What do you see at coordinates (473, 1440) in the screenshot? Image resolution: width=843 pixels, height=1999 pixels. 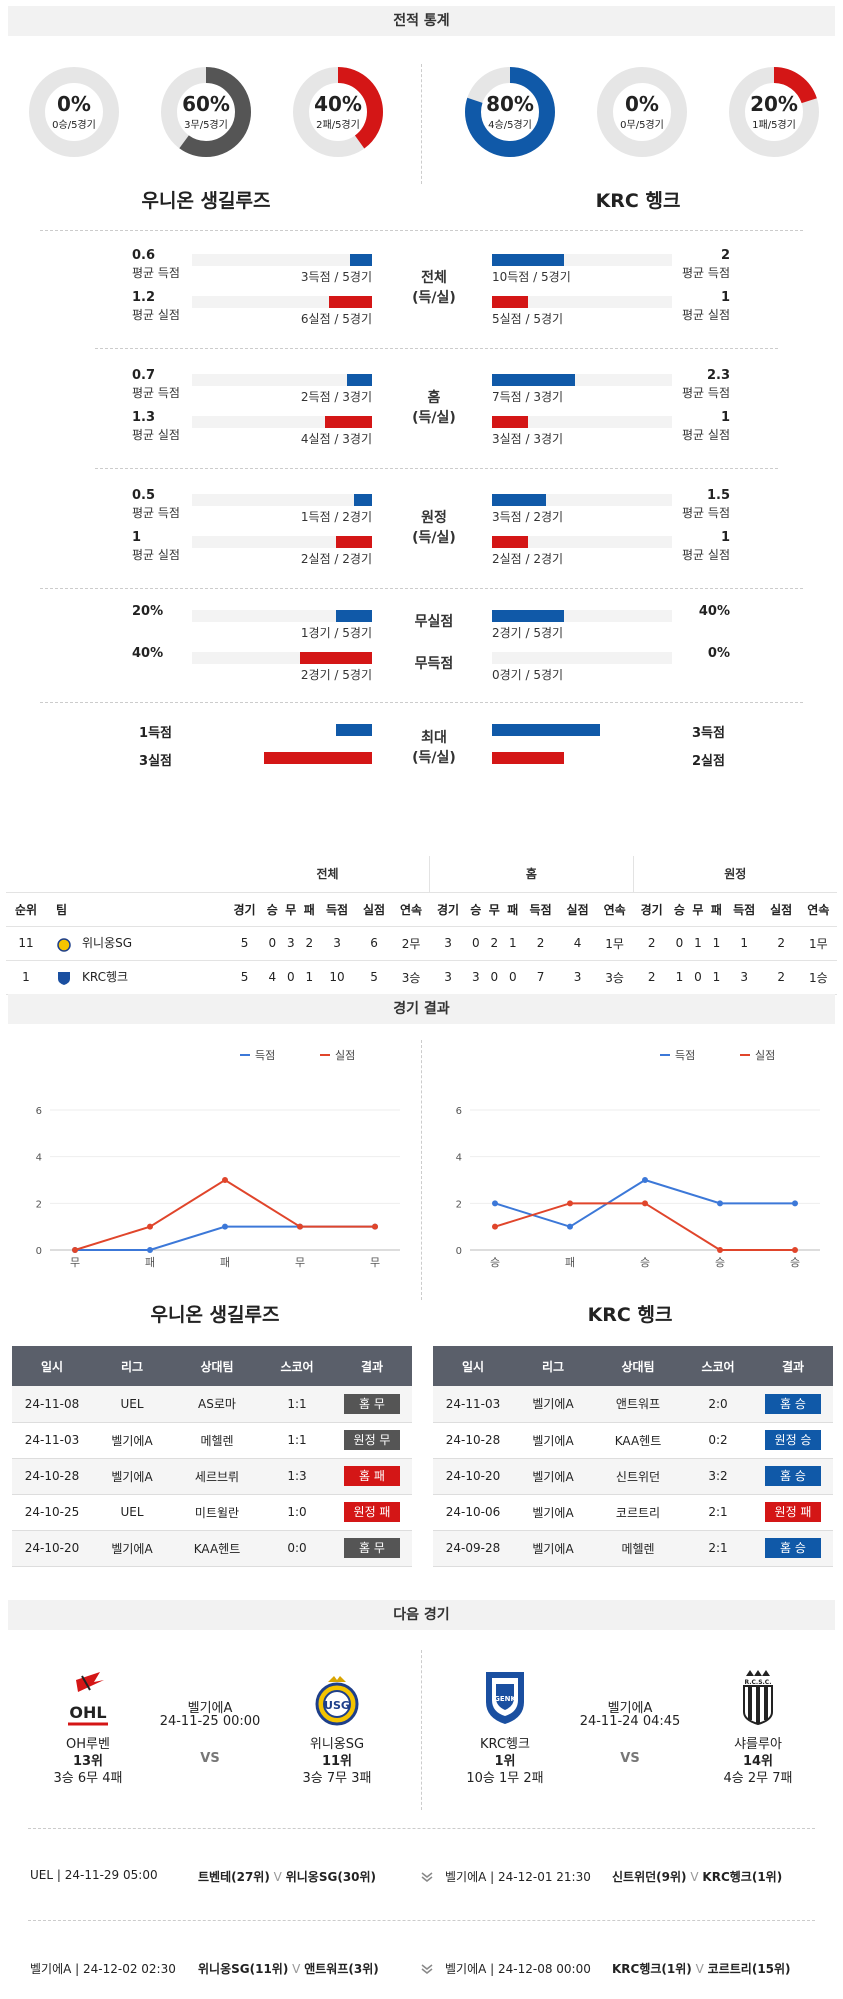 I see `results-cell: 24-10-28` at bounding box center [473, 1440].